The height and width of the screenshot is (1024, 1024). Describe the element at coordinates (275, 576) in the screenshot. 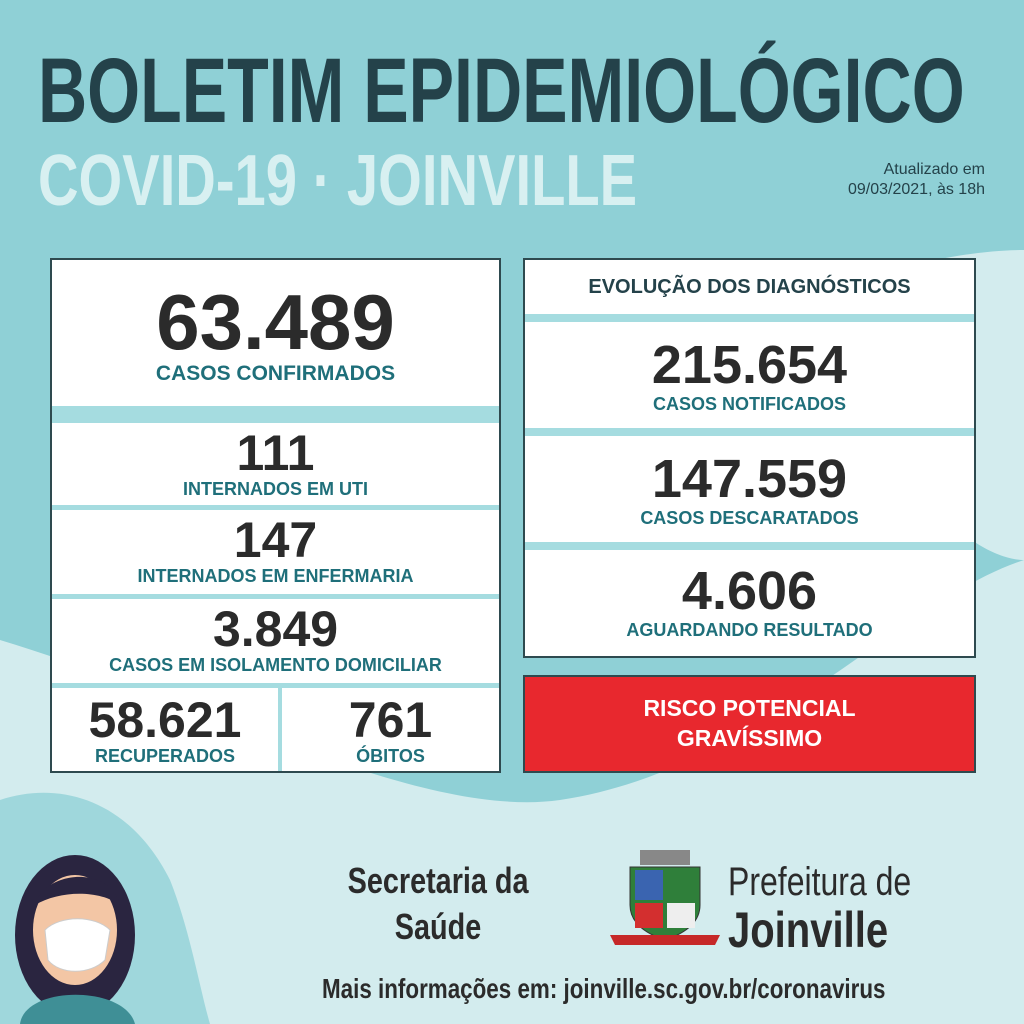

I see `stat-label: INTERNADOS EM ENFERMARIA` at that location.